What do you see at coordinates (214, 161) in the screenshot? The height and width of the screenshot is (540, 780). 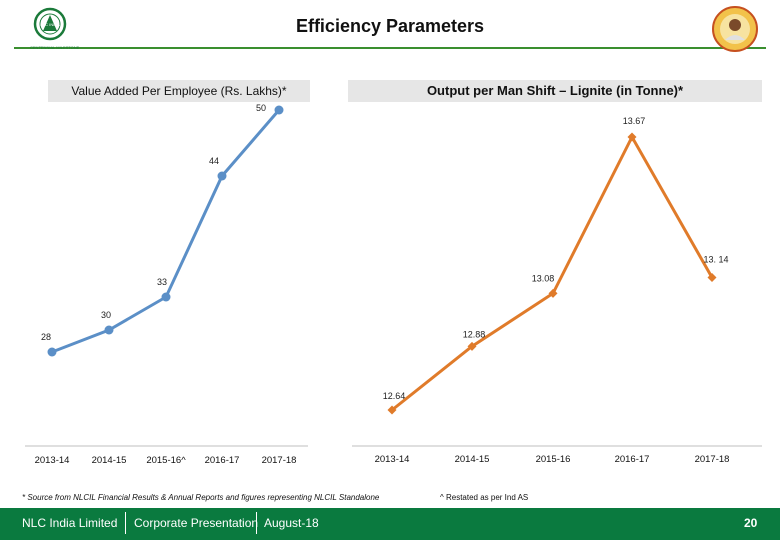 I see `data-label: 44` at bounding box center [214, 161].